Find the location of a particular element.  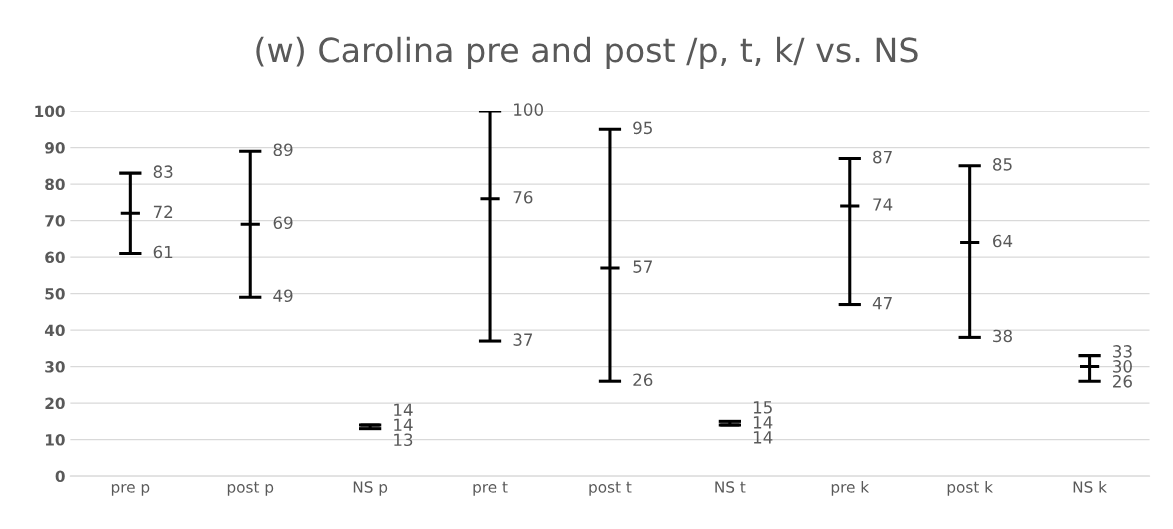

annotation: 89 is located at coordinates (283, 150).